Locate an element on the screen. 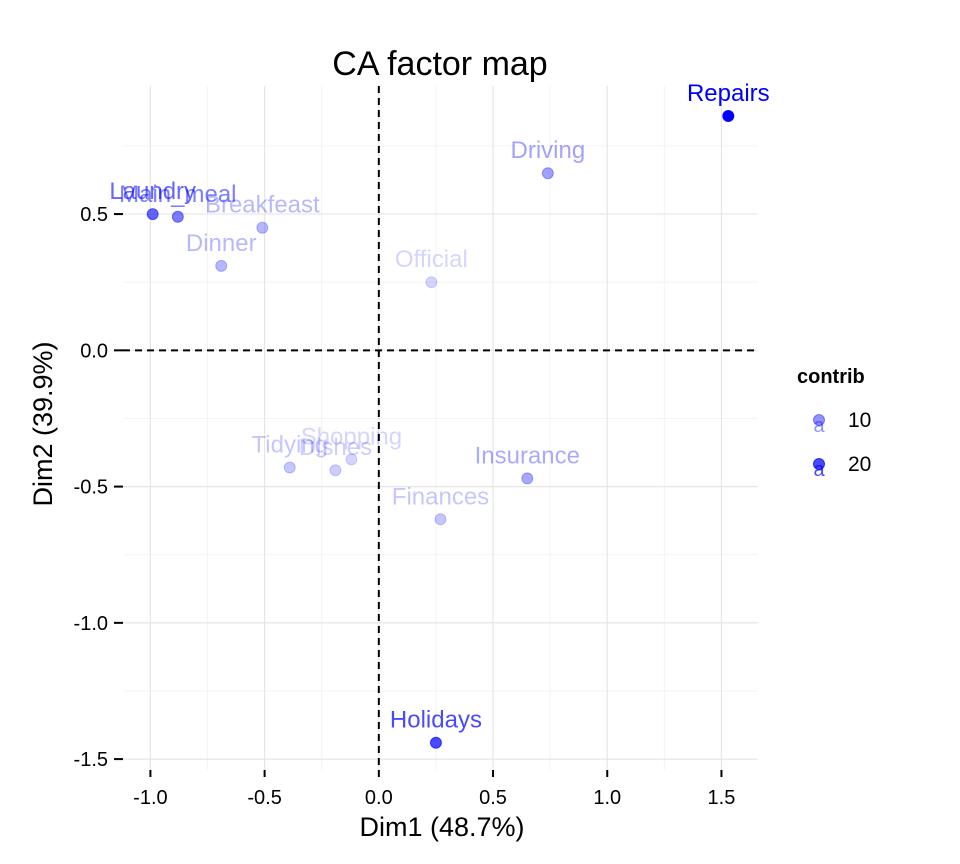 The image size is (960, 864). data-point-label: Repairs is located at coordinates (728, 93).